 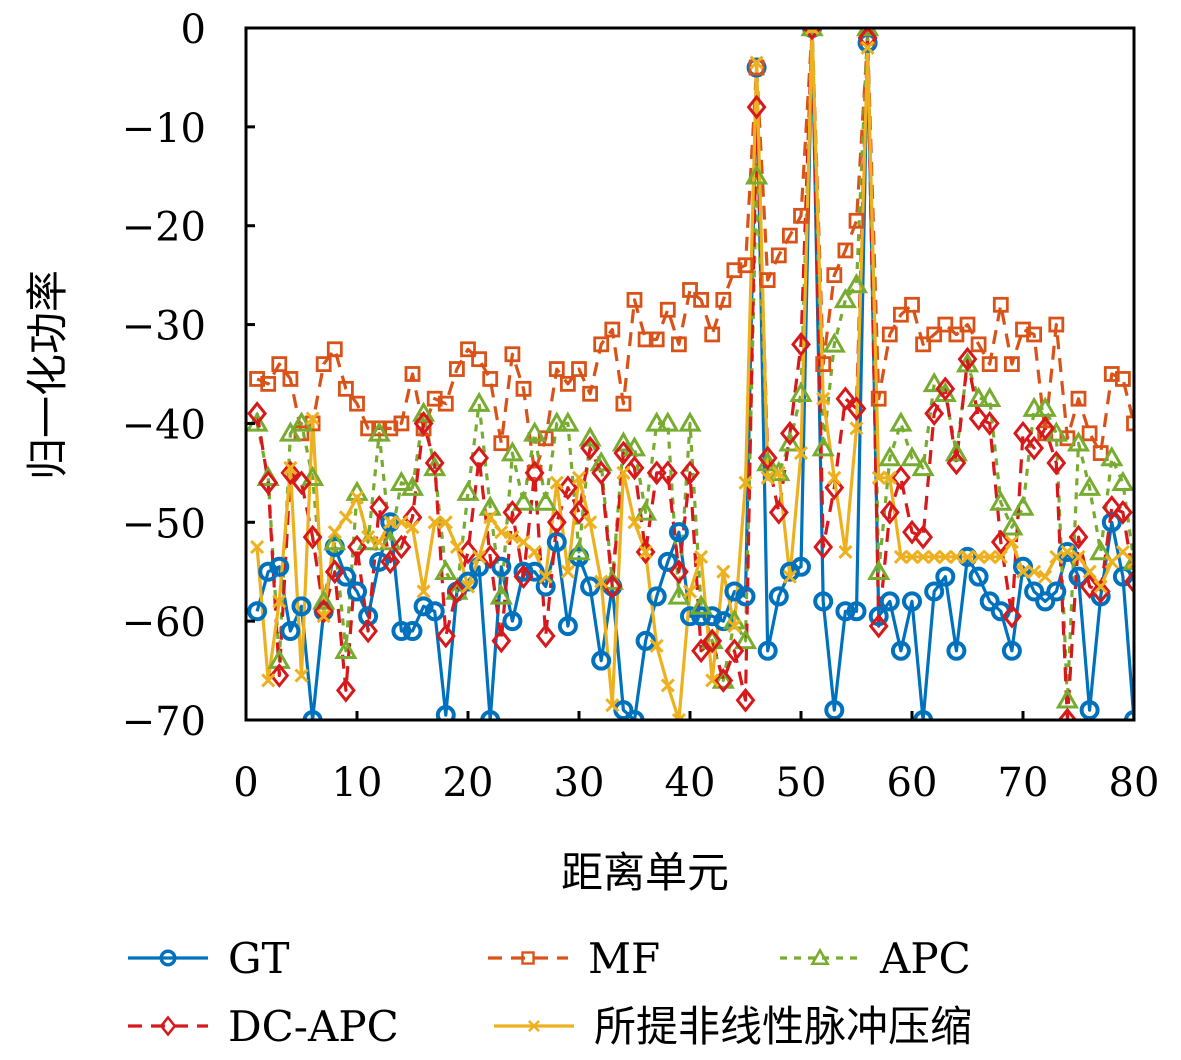 What do you see at coordinates (545, 576) in the screenshot?
I see `data-point-所提非线性脉冲压缩-27` at bounding box center [545, 576].